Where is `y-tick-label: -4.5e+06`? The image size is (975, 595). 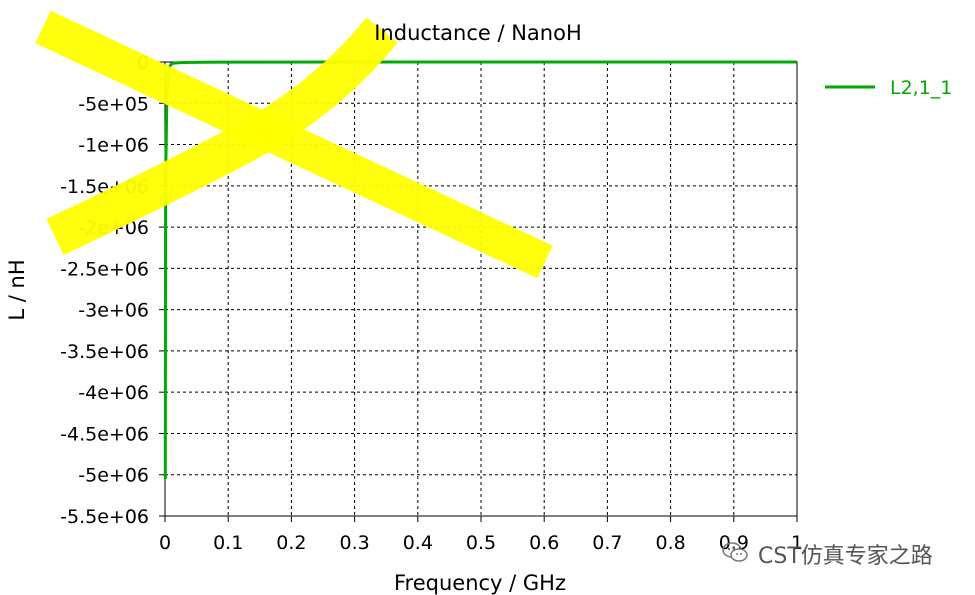
y-tick-label: -4.5e+06 is located at coordinates (104, 434).